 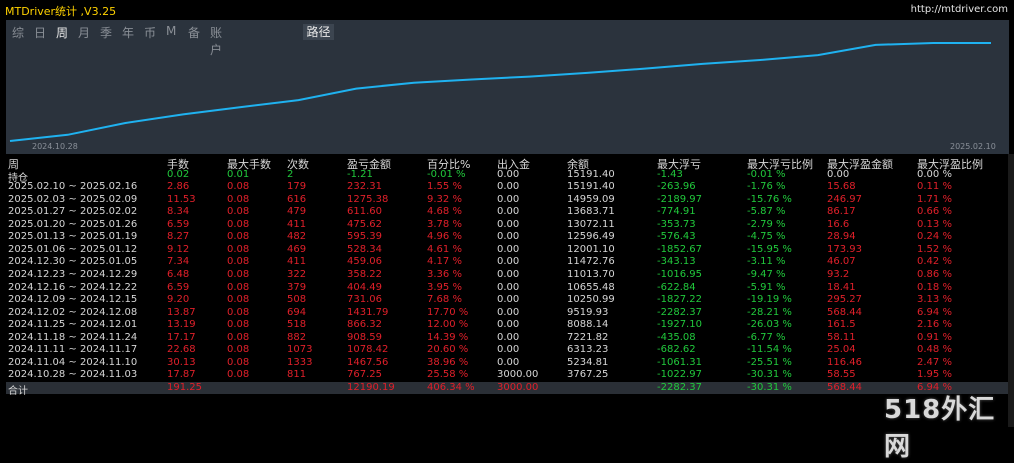 I want to click on tab-5: 年, so click(x=128, y=33).